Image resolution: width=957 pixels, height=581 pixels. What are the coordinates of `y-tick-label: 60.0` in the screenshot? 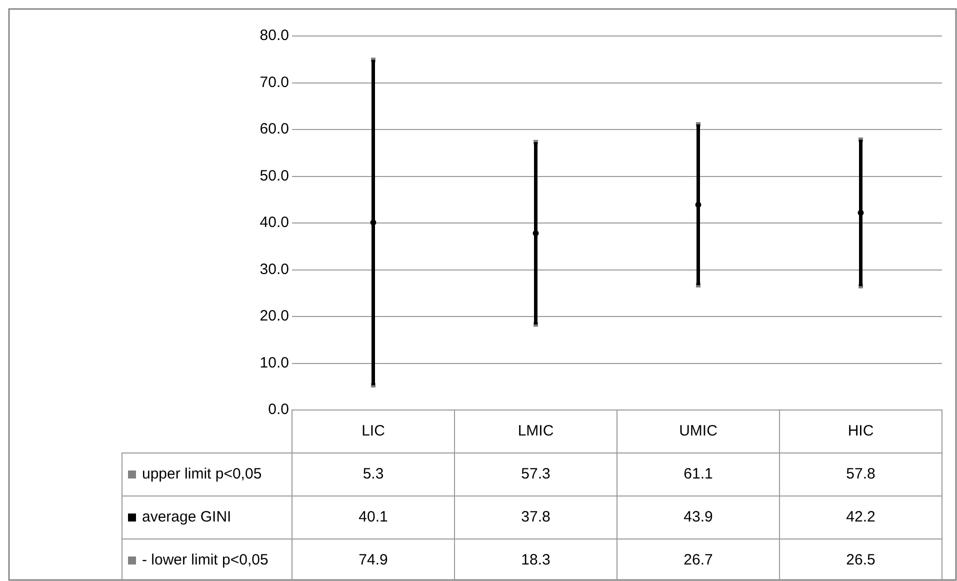 It's located at (274, 129).